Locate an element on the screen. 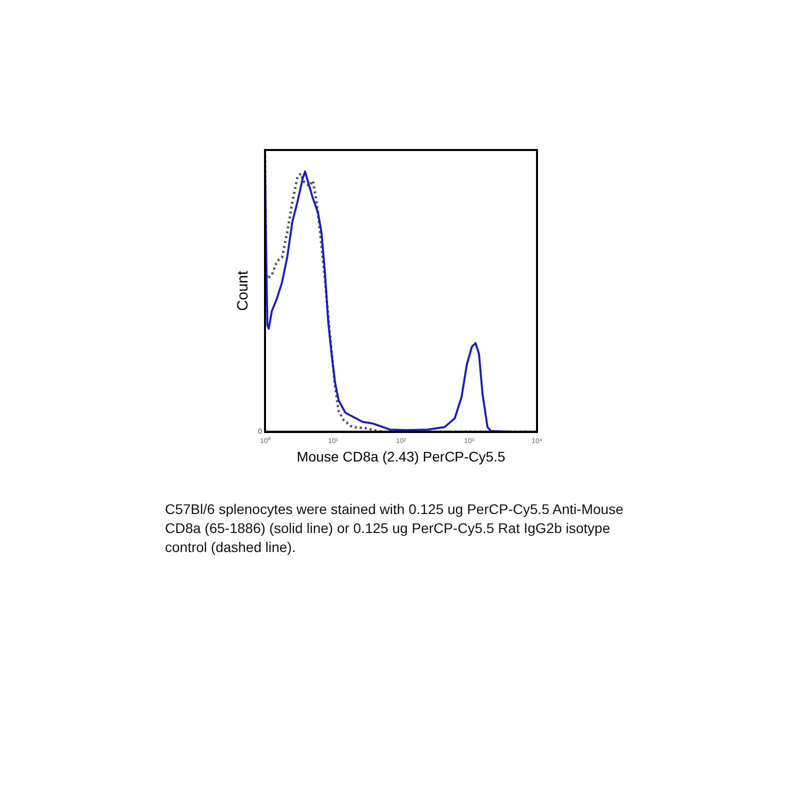 The width and height of the screenshot is (800, 800). text: C57Bl/6 splenocytes were stained with 0.125 ug PerCP-Cy5.5 Anti-Mouse CD8a (65-1886) (solid line) or 0.125 ug PerCP-Cy5.5 Rat IgG2b isotype control (dashed line). is located at coordinates (394, 528).